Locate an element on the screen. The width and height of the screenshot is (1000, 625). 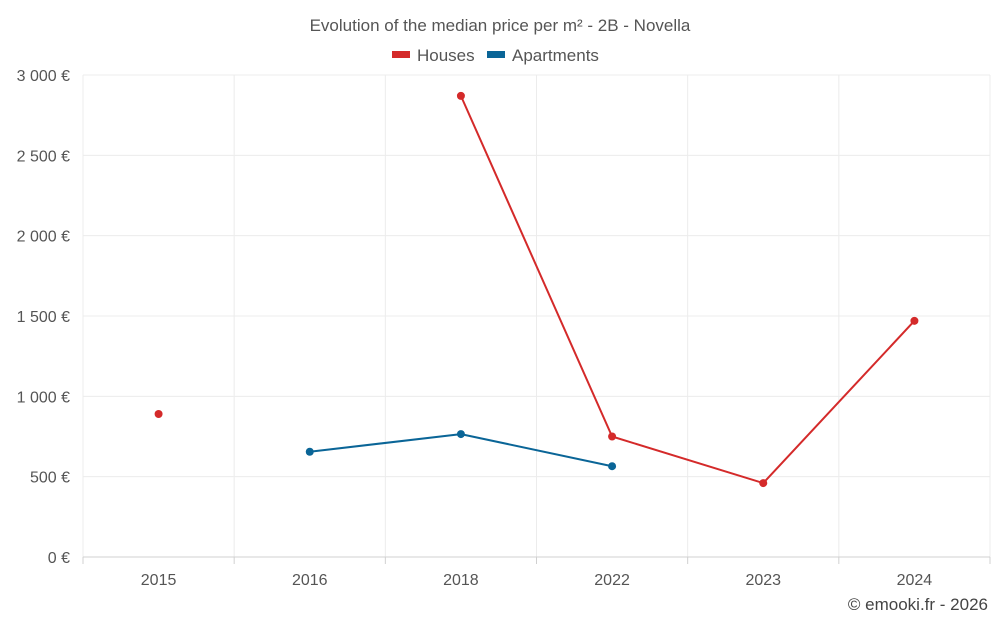
series-apartments is located at coordinates (461, 450).